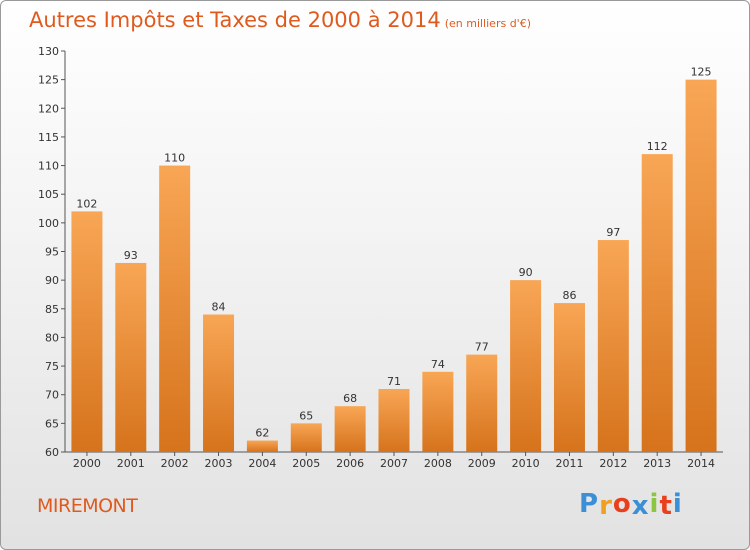 This screenshot has width=750, height=550. What do you see at coordinates (482, 403) in the screenshot?
I see `bar-2009` at bounding box center [482, 403].